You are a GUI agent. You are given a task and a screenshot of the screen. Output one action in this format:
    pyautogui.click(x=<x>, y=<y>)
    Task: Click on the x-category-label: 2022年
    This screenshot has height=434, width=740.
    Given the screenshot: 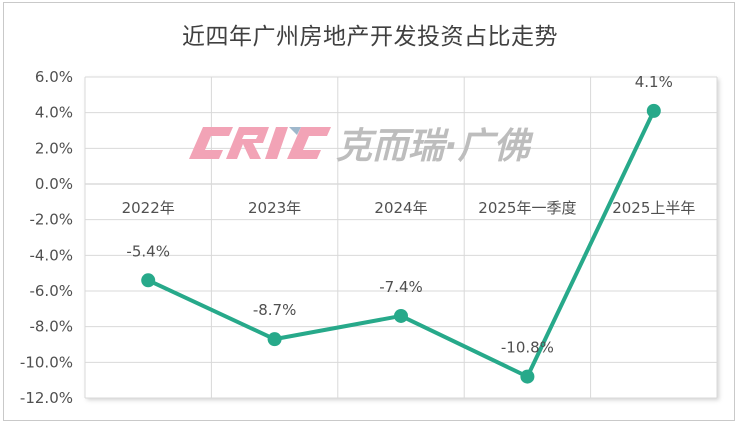 What is the action you would take?
    pyautogui.click(x=148, y=208)
    